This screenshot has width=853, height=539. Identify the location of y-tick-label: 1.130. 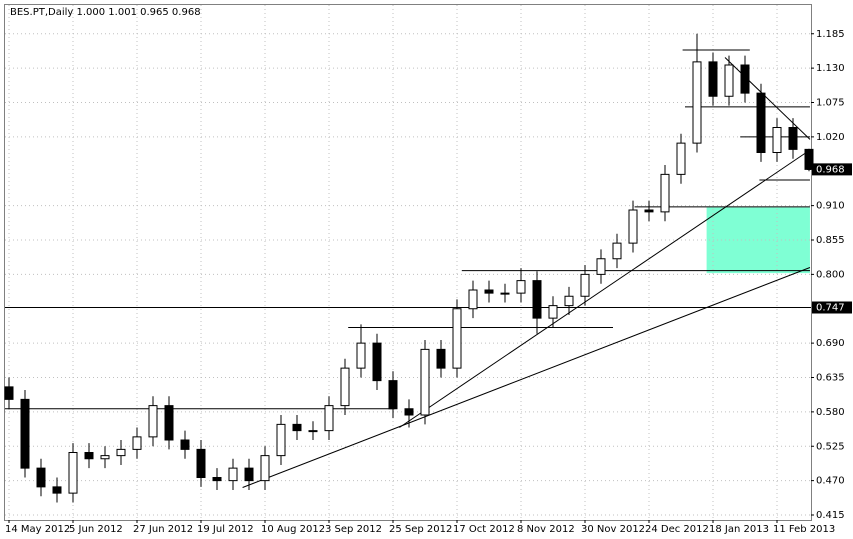
(830, 68).